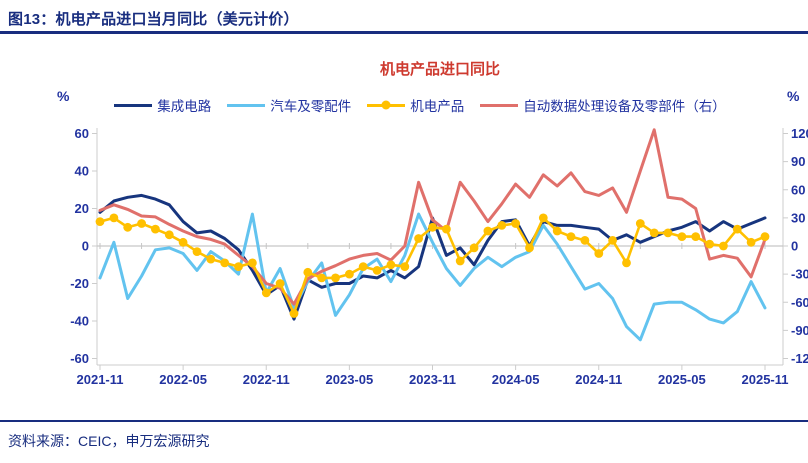 This screenshot has width=808, height=463. I want to click on right-axis-tick-label: 120, so click(799, 133).